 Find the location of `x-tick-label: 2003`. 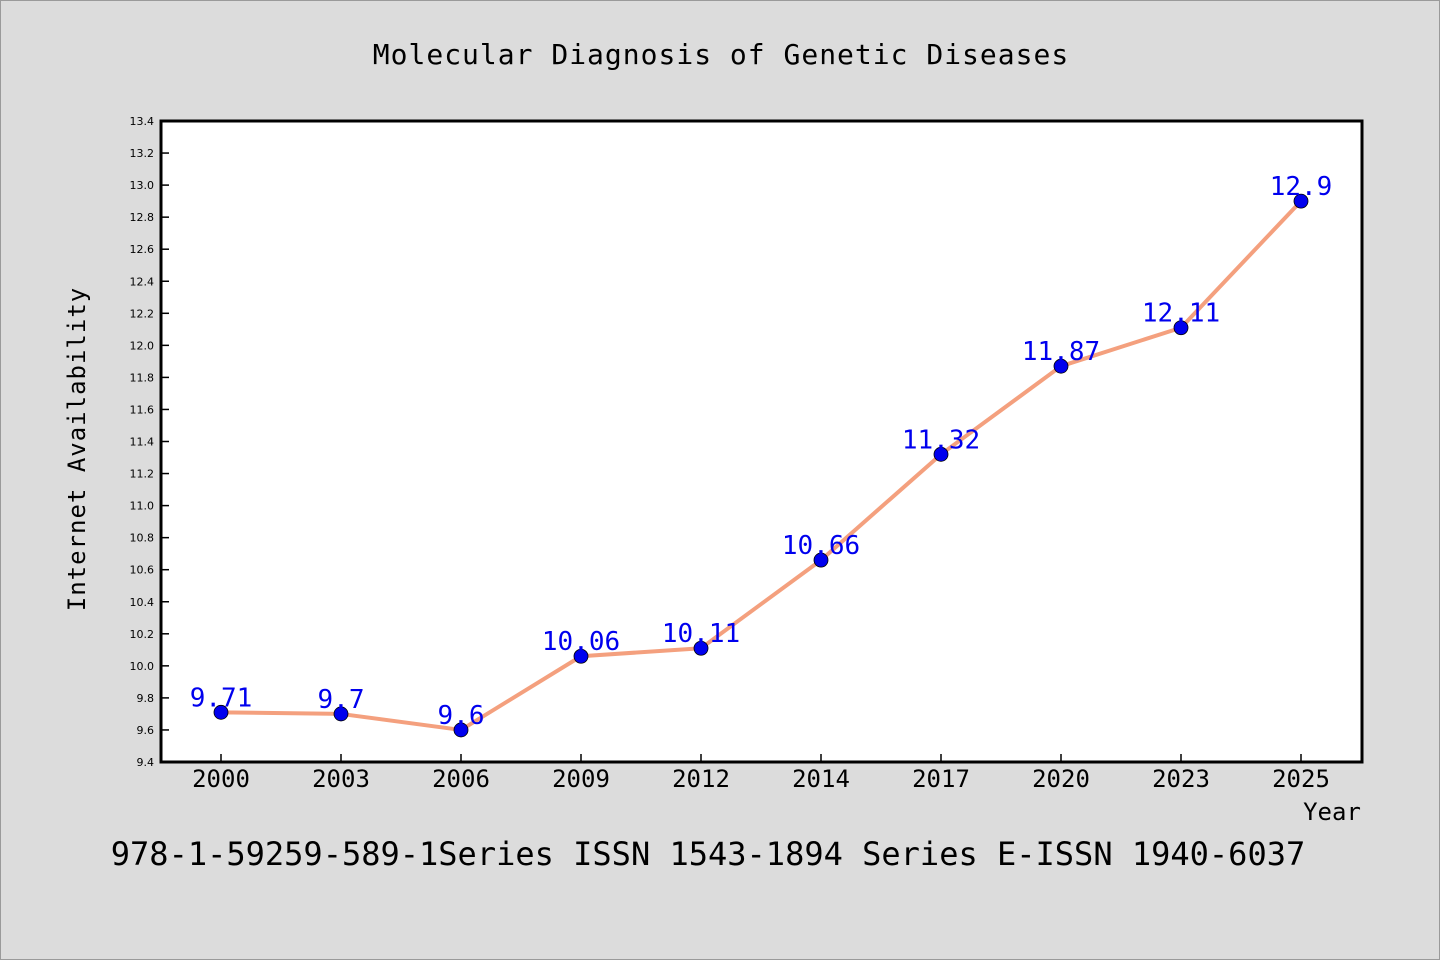

x-tick-label: 2003 is located at coordinates (341, 779).